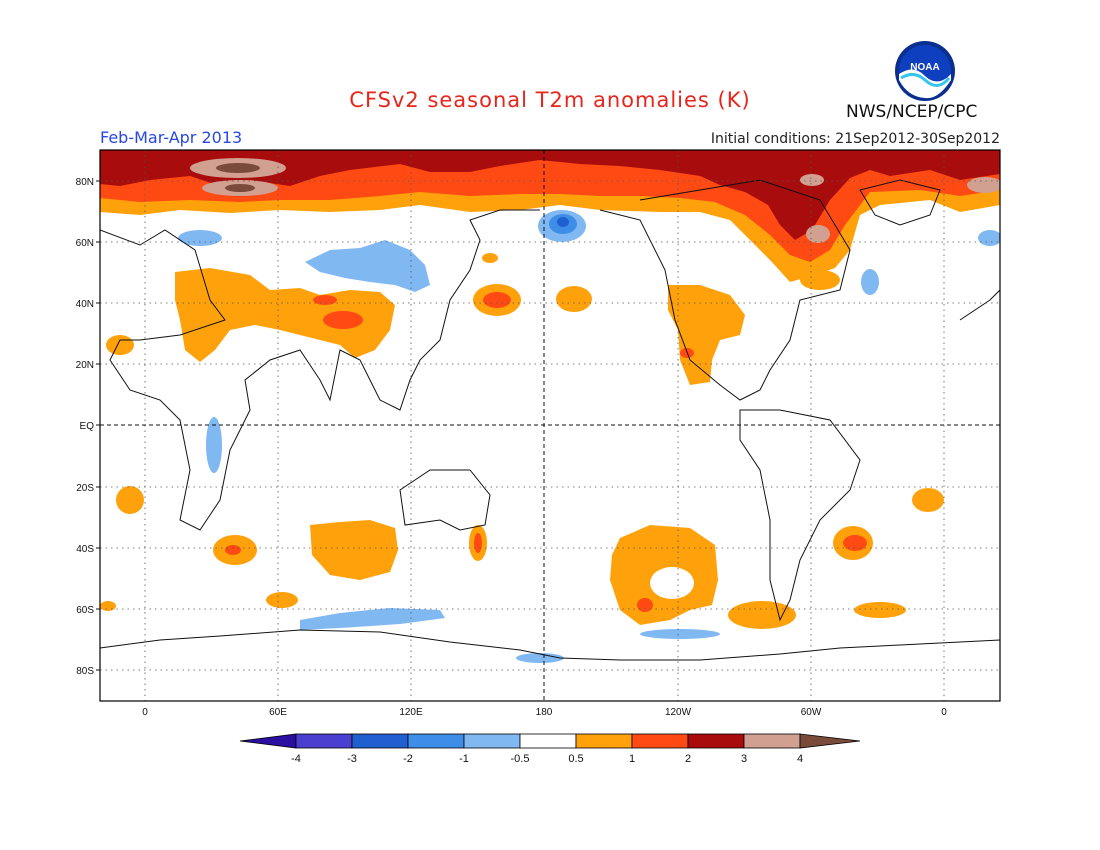 The height and width of the screenshot is (850, 1100). What do you see at coordinates (762, 615) in the screenshot?
I see `weddell-warm` at bounding box center [762, 615].